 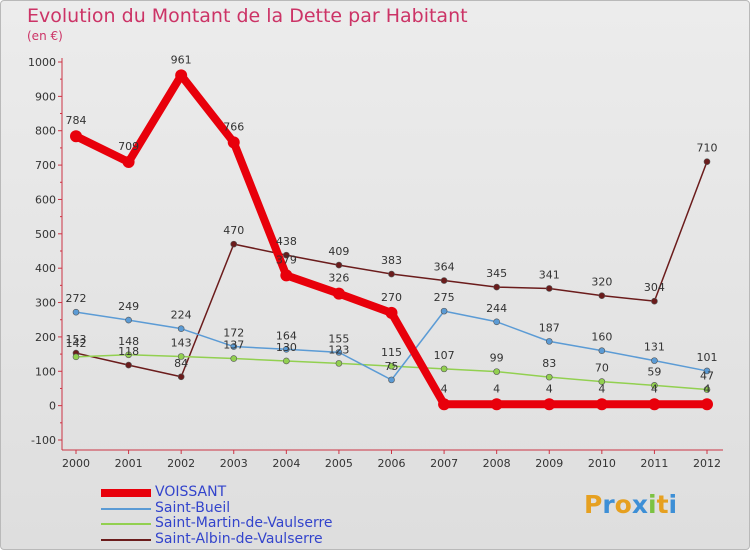 I want to click on x-tick-label: 2001, so click(x=129, y=463).